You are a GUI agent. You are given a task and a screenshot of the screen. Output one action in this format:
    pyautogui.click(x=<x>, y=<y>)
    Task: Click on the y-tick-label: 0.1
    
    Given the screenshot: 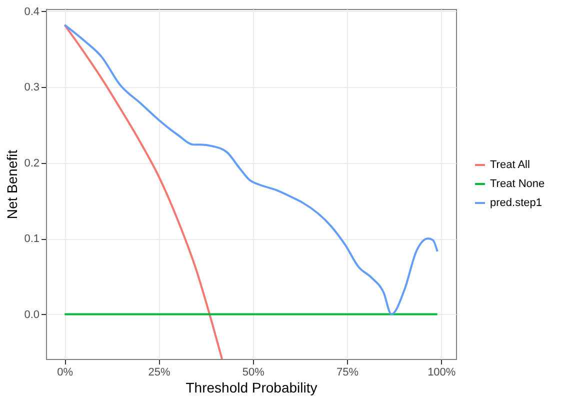 What is the action you would take?
    pyautogui.click(x=32, y=239)
    